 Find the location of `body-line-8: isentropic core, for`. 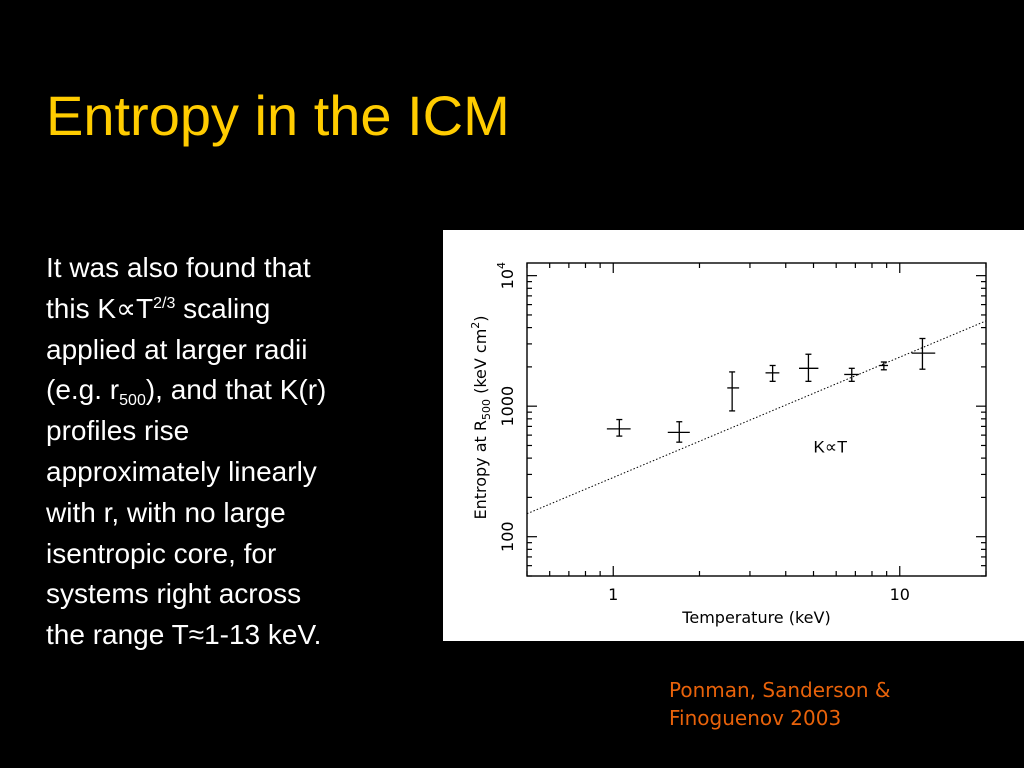

body-line-8: isentropic core, for is located at coordinates (161, 553).